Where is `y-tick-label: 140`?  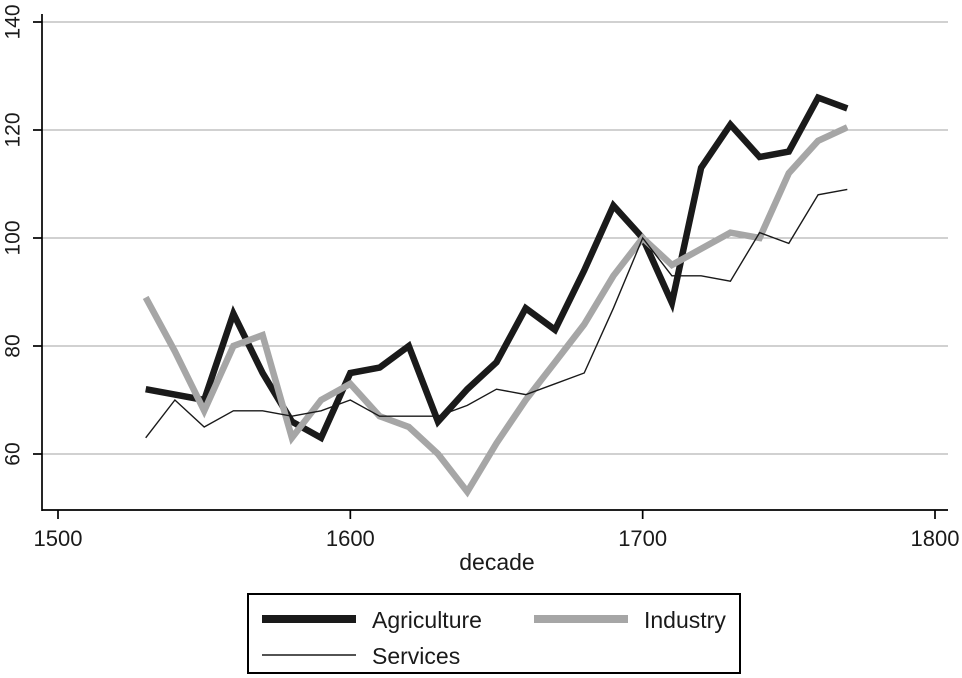
y-tick-label: 140 is located at coordinates (13, 21).